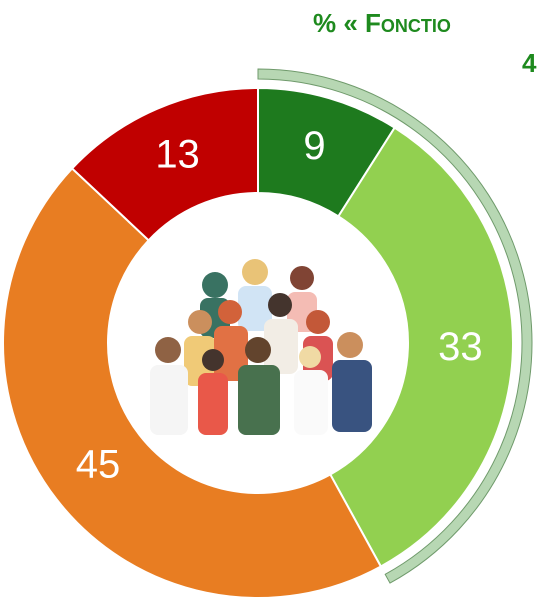  What do you see at coordinates (314, 146) in the screenshot?
I see `data-label: 9` at bounding box center [314, 146].